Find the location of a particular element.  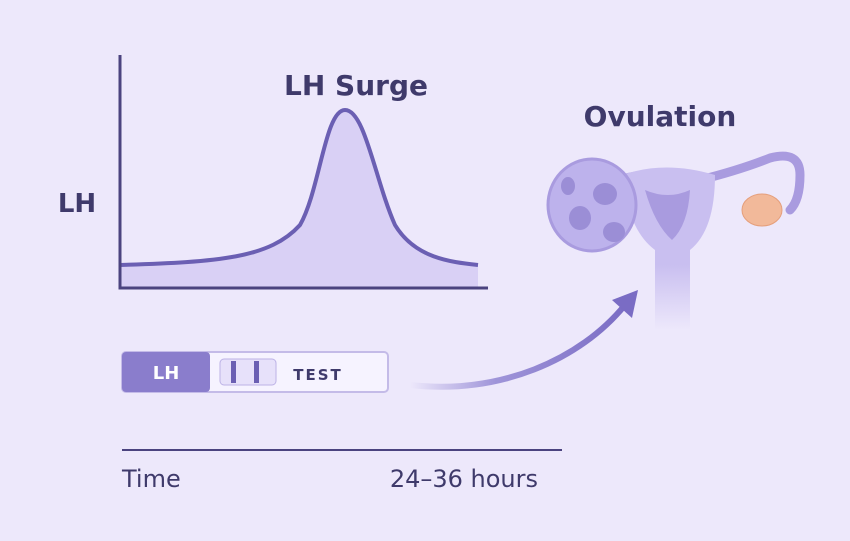

timeline-start: Time is located at coordinates (151, 479).